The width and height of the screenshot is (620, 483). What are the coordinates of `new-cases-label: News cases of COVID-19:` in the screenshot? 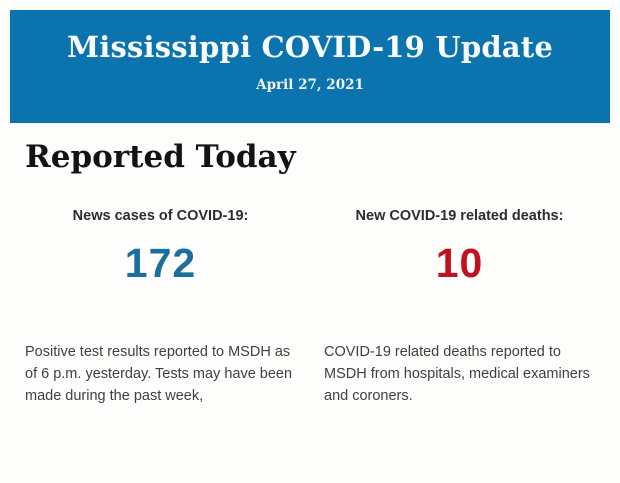 It's located at (160, 215).